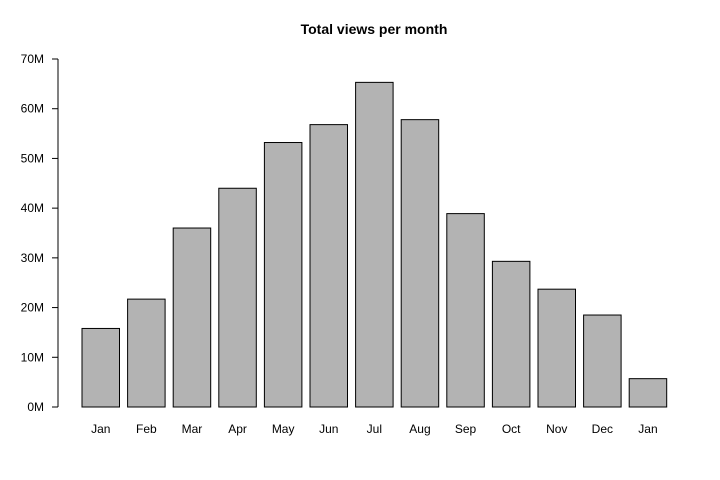 This screenshot has height=480, width=720. Describe the element at coordinates (32, 59) in the screenshot. I see `y-tick-label: 70M` at that location.